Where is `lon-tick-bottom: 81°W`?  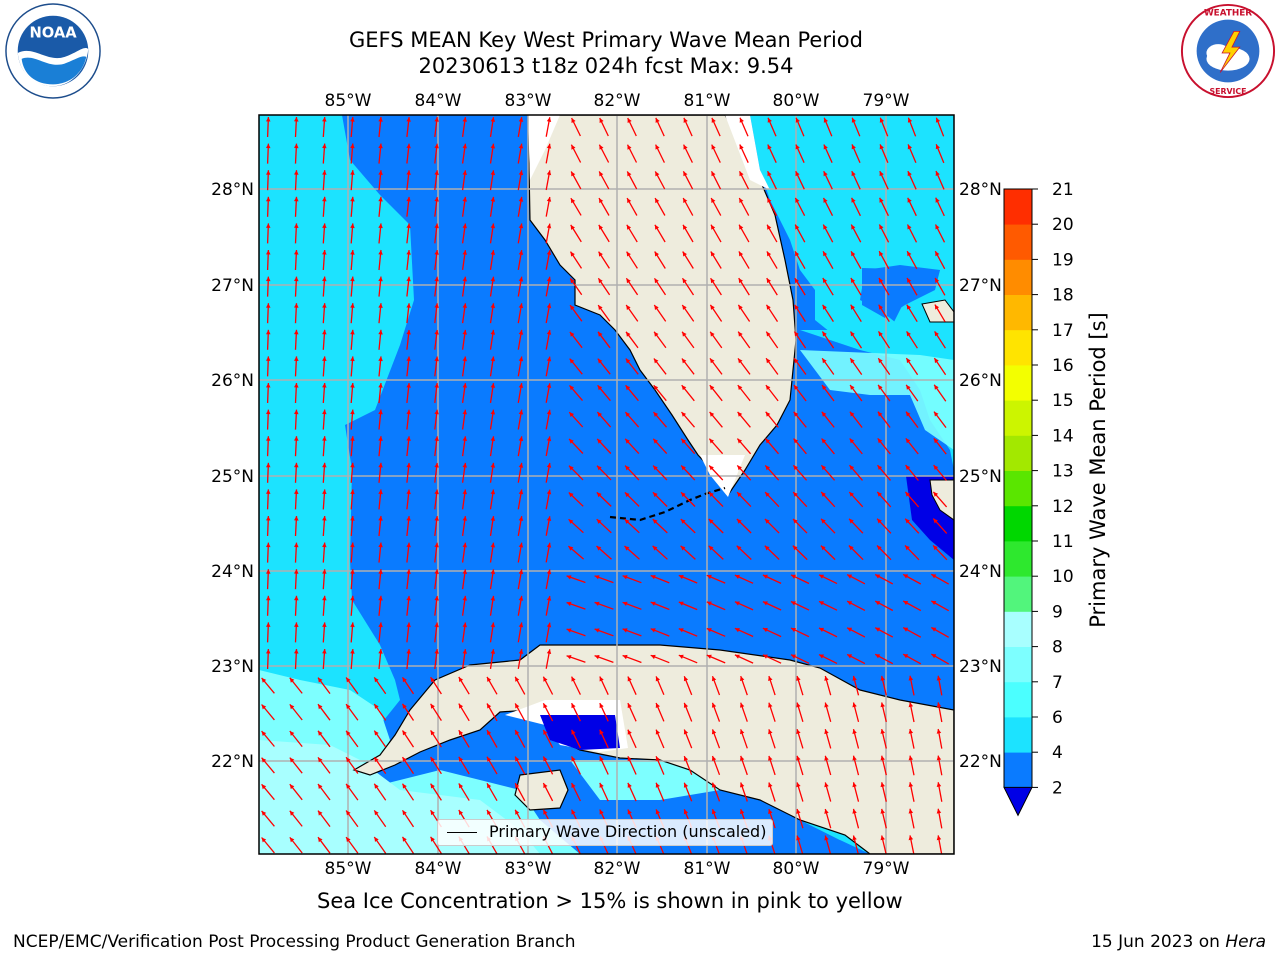
lon-tick-bottom: 81°W is located at coordinates (707, 869).